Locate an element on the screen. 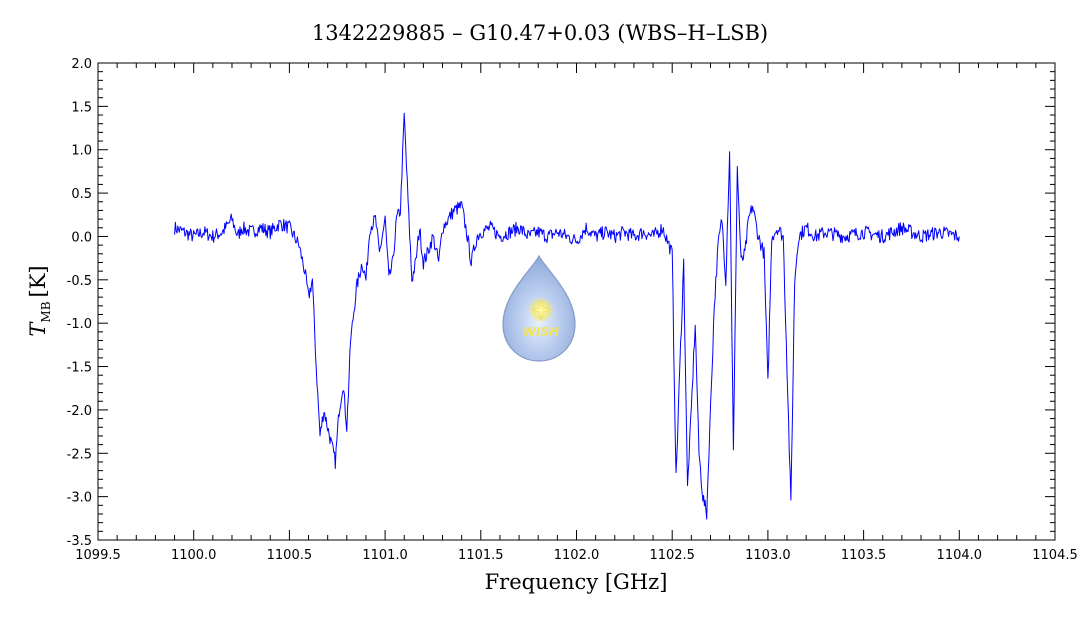  y-tick-label: -2.0 is located at coordinates (79, 411).